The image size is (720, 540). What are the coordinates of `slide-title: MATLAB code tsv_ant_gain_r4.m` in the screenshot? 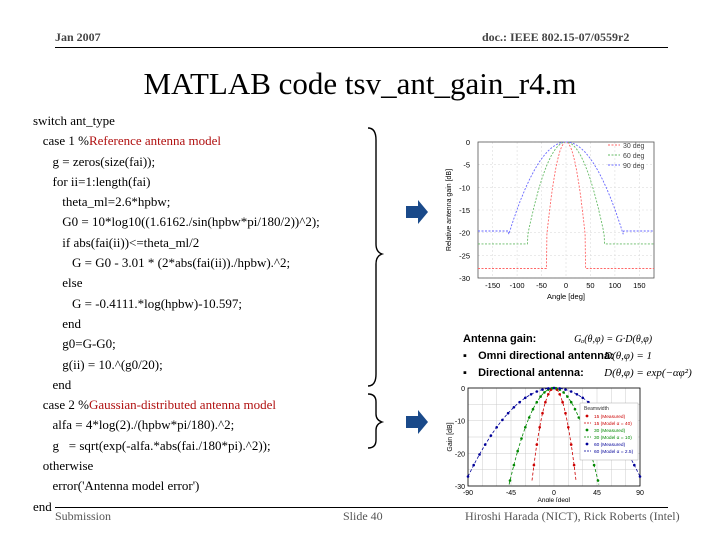 It's located at (360, 83).